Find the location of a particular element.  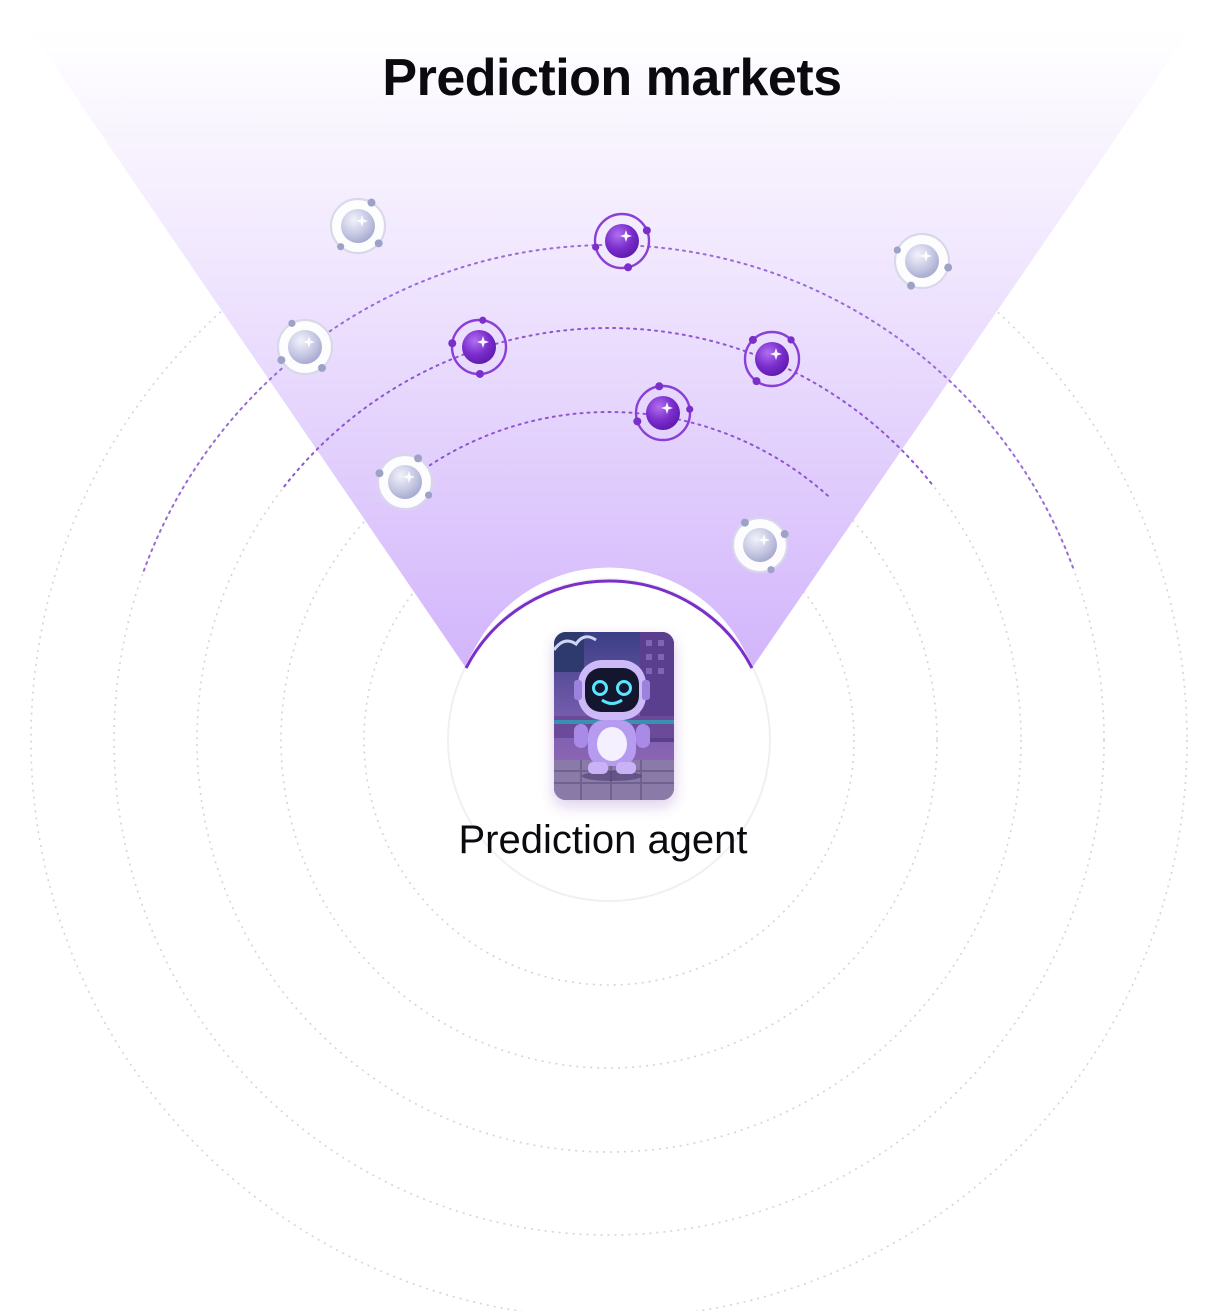

robot-agent-picture is located at coordinates (614, 716).